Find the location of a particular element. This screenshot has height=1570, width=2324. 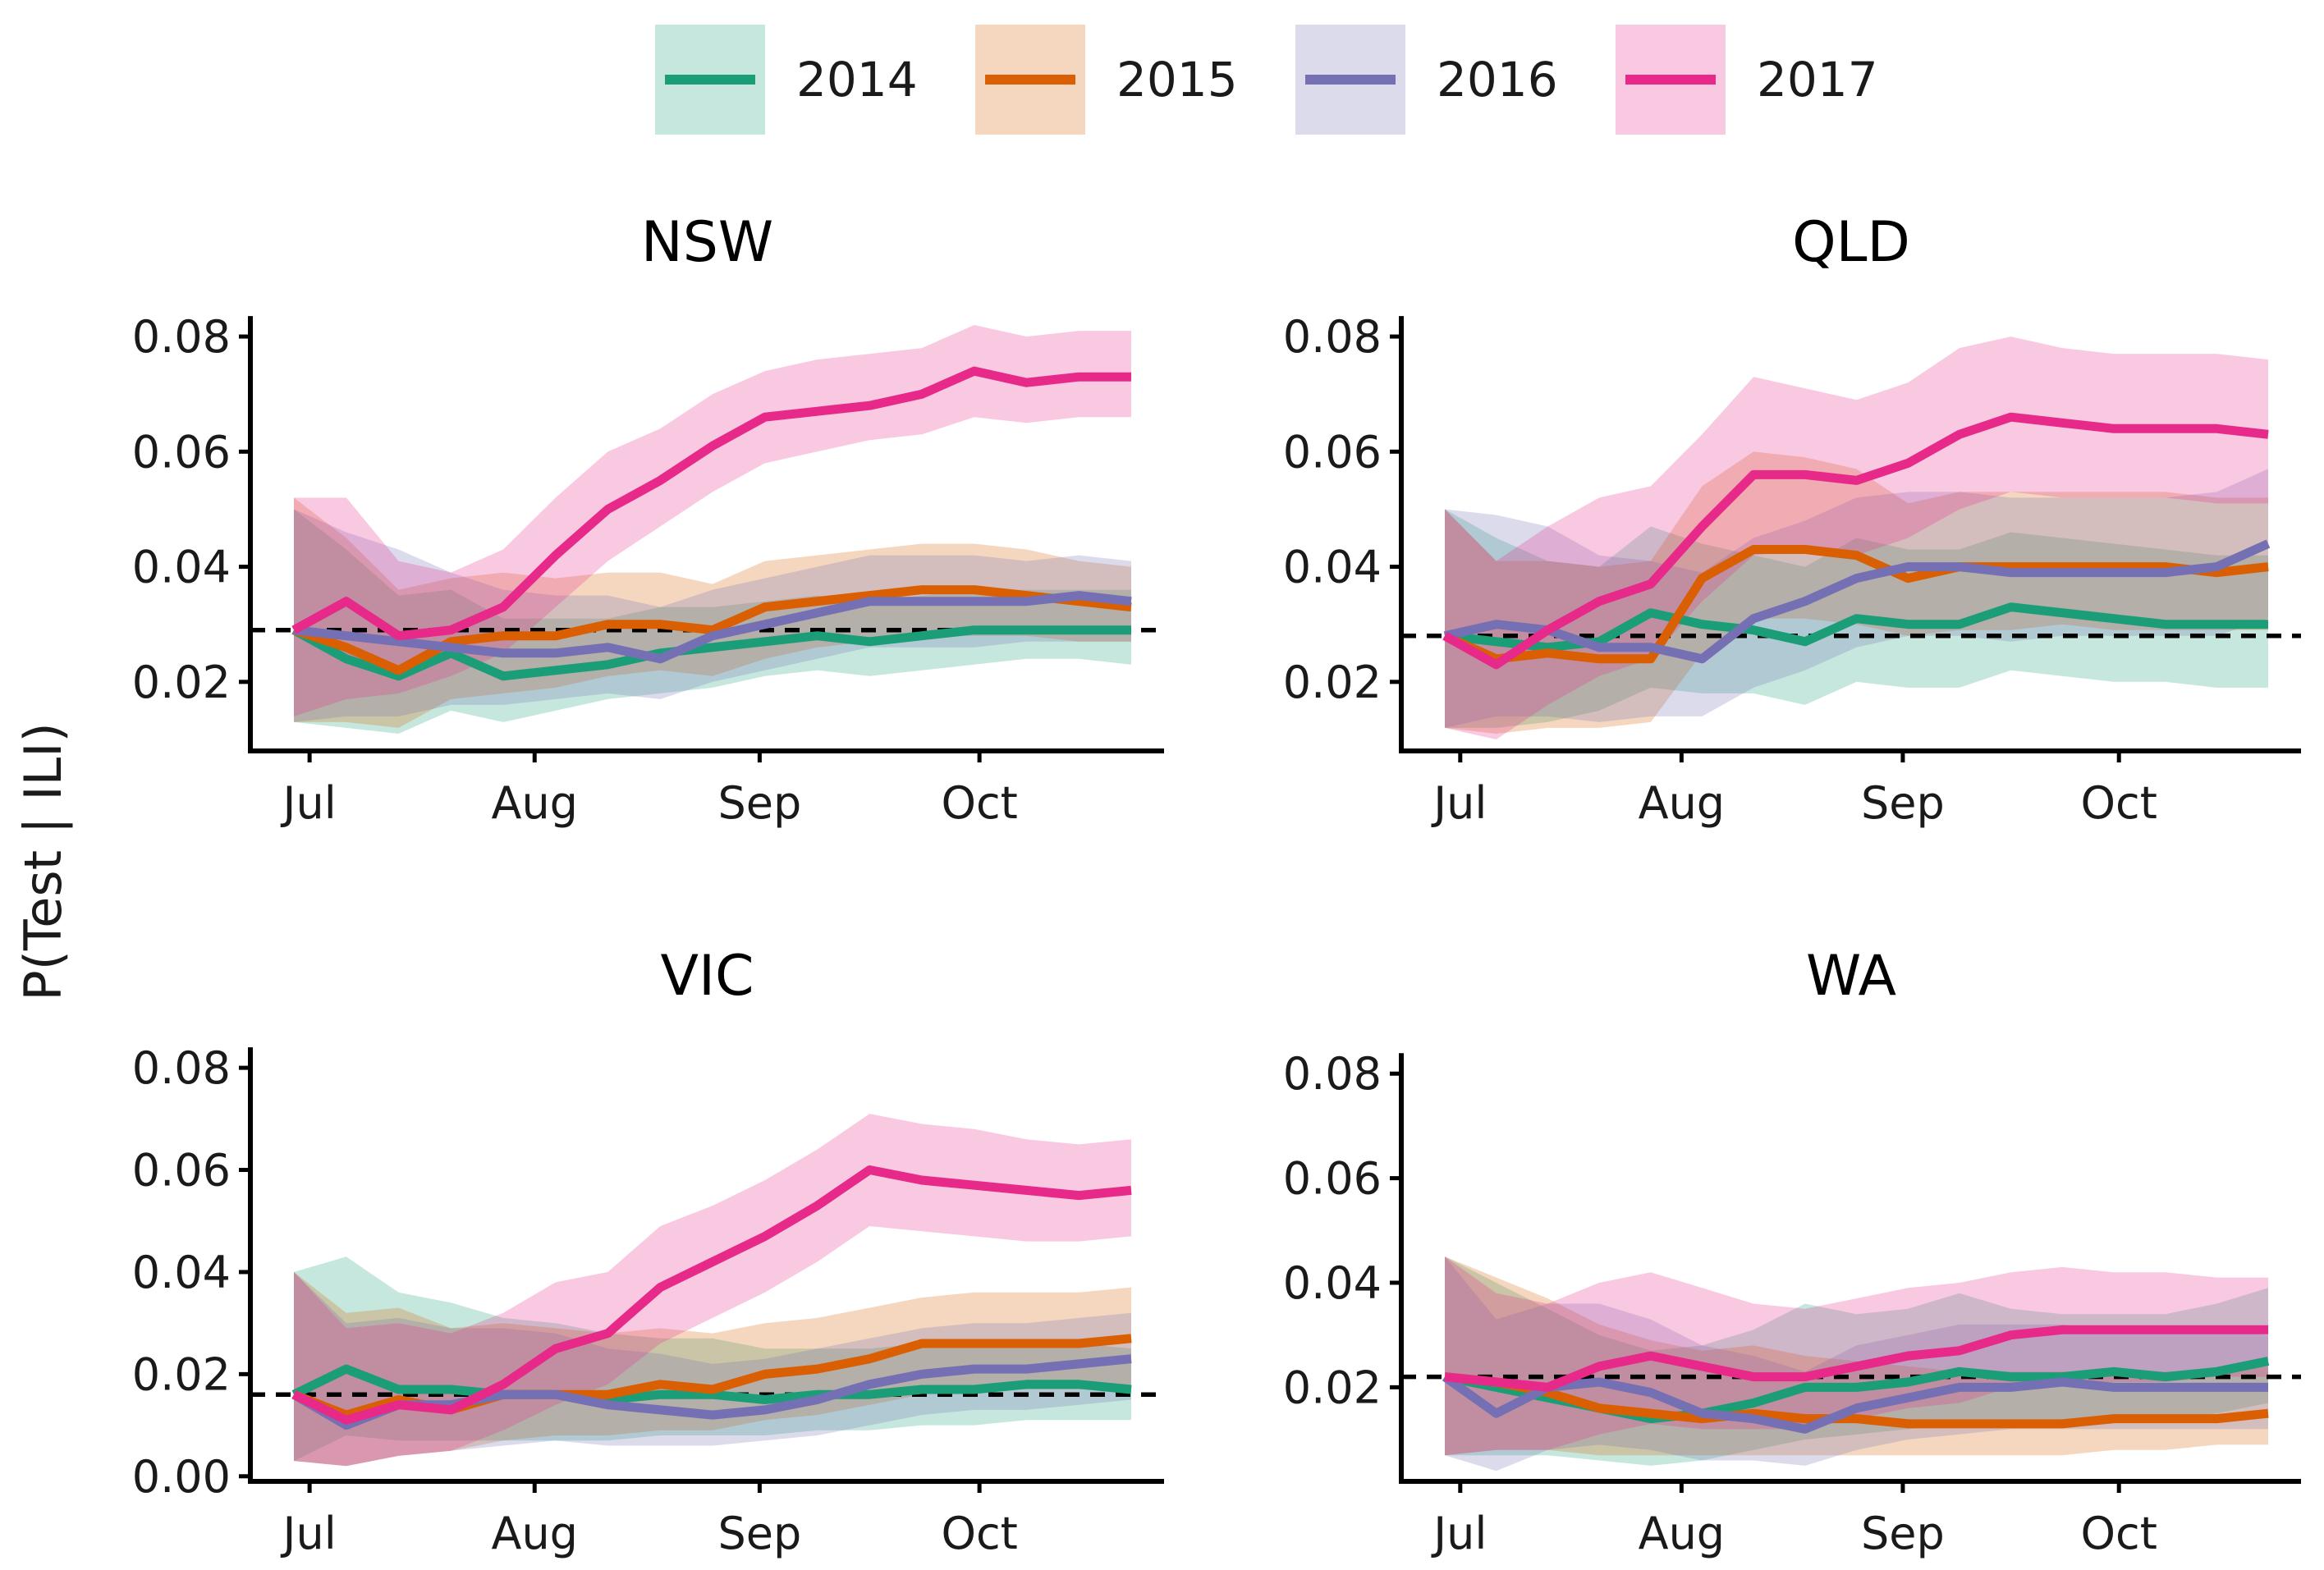

x-tick-label-qld-sep: Sep is located at coordinates (1903, 803).